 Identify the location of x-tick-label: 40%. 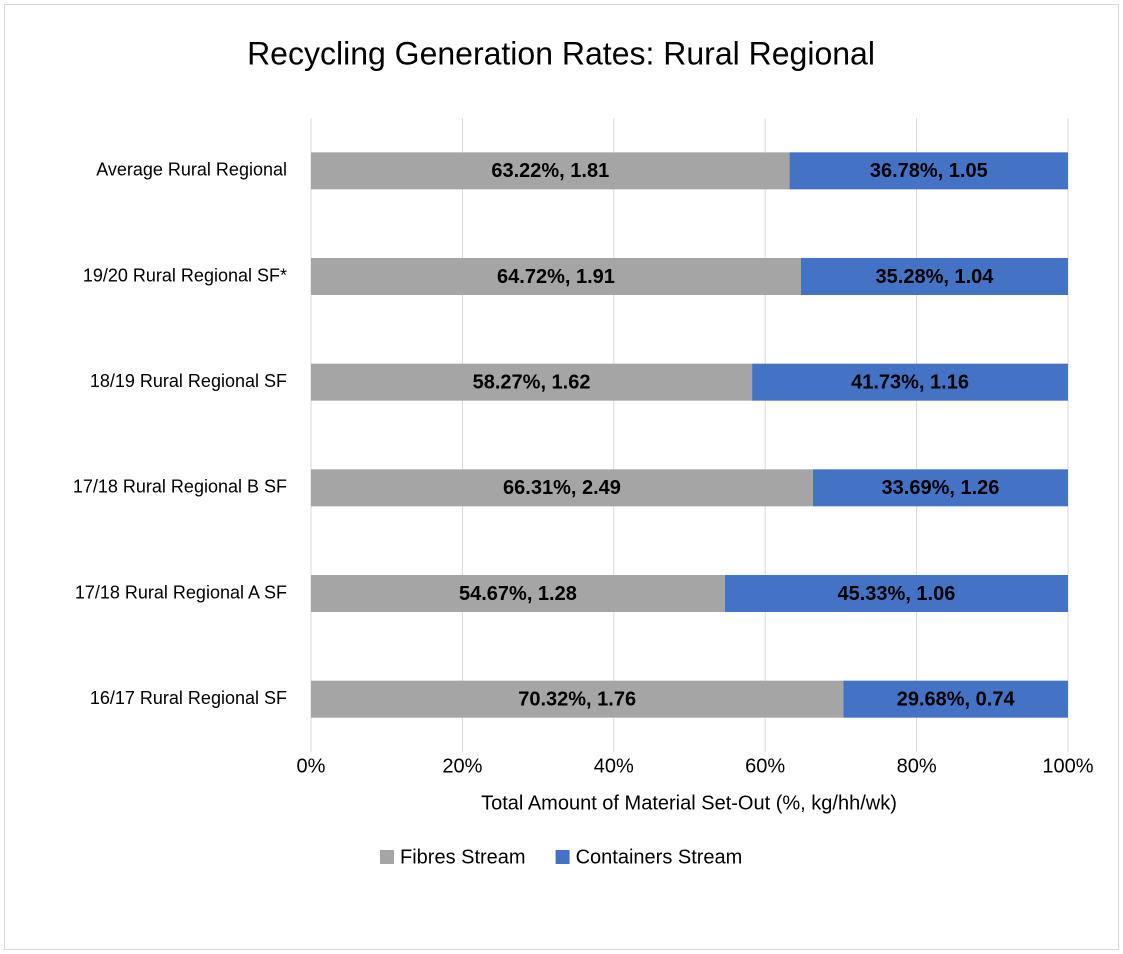
(614, 766).